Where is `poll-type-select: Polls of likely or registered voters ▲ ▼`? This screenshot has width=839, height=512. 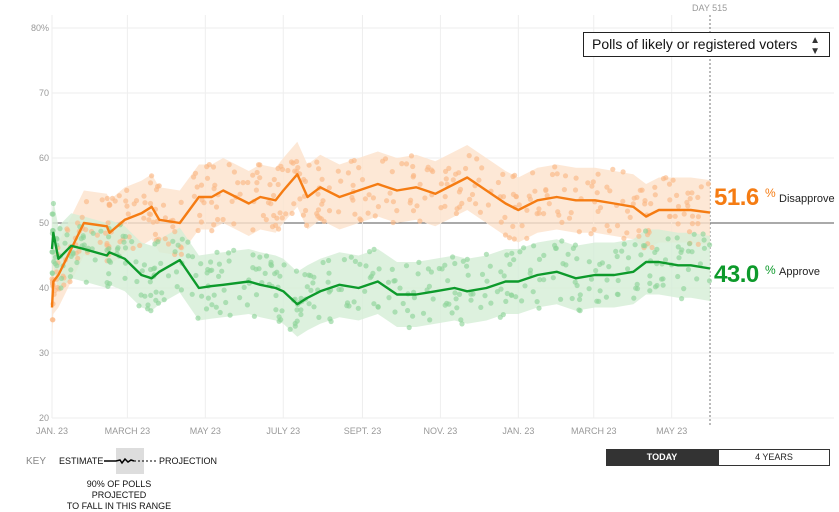 poll-type-select: Polls of likely or registered voters ▲ ▼ is located at coordinates (706, 44).